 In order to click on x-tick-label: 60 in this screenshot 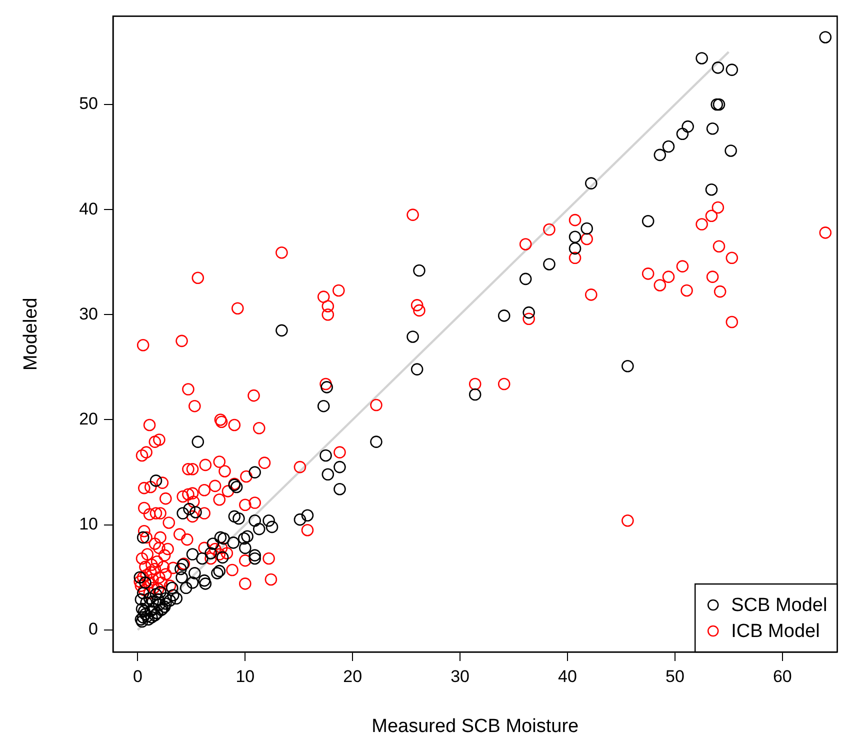, I will do `click(782, 676)`.